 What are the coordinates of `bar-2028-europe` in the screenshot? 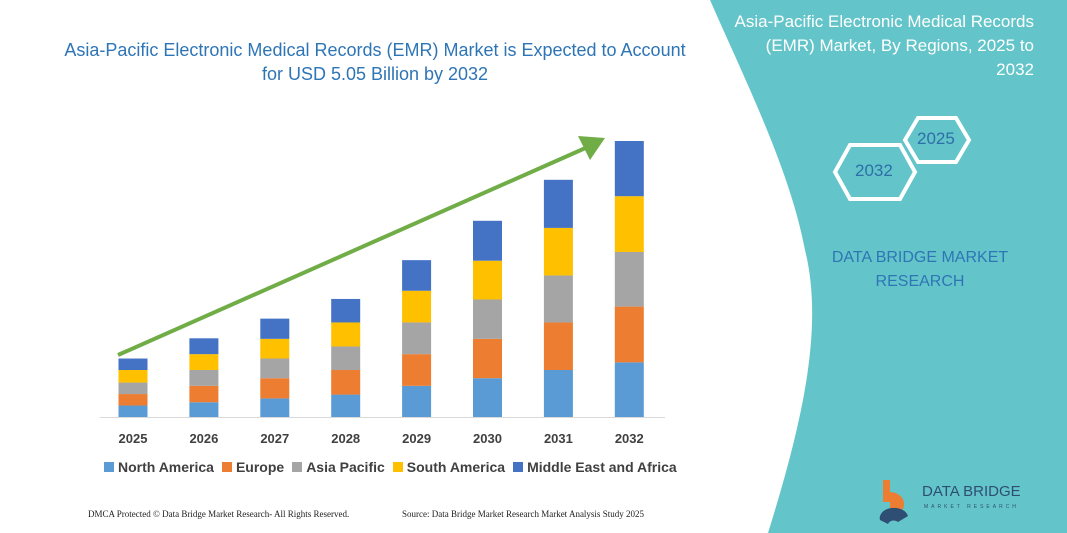 It's located at (346, 382).